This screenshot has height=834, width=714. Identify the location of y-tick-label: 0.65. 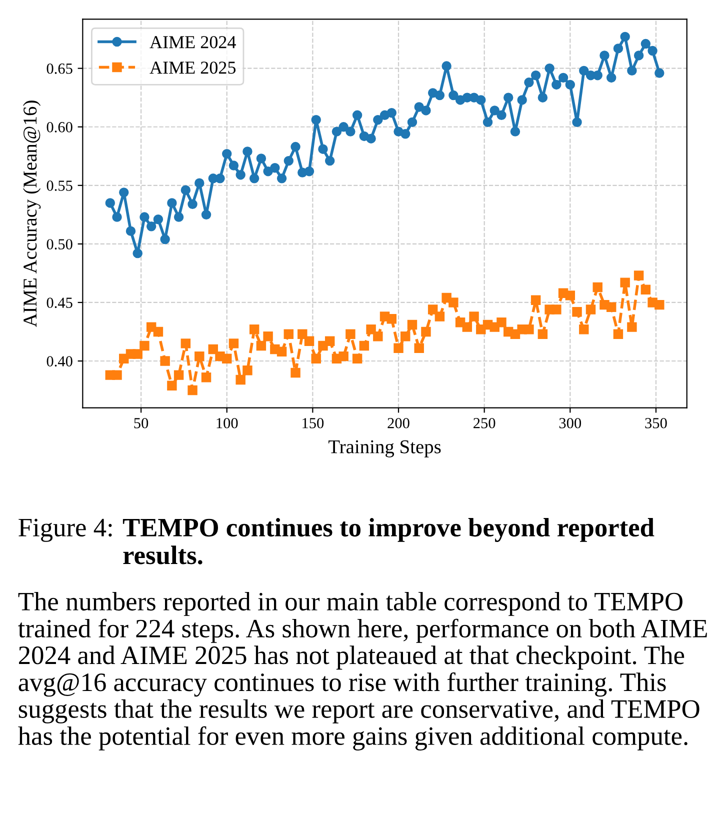
(59, 68).